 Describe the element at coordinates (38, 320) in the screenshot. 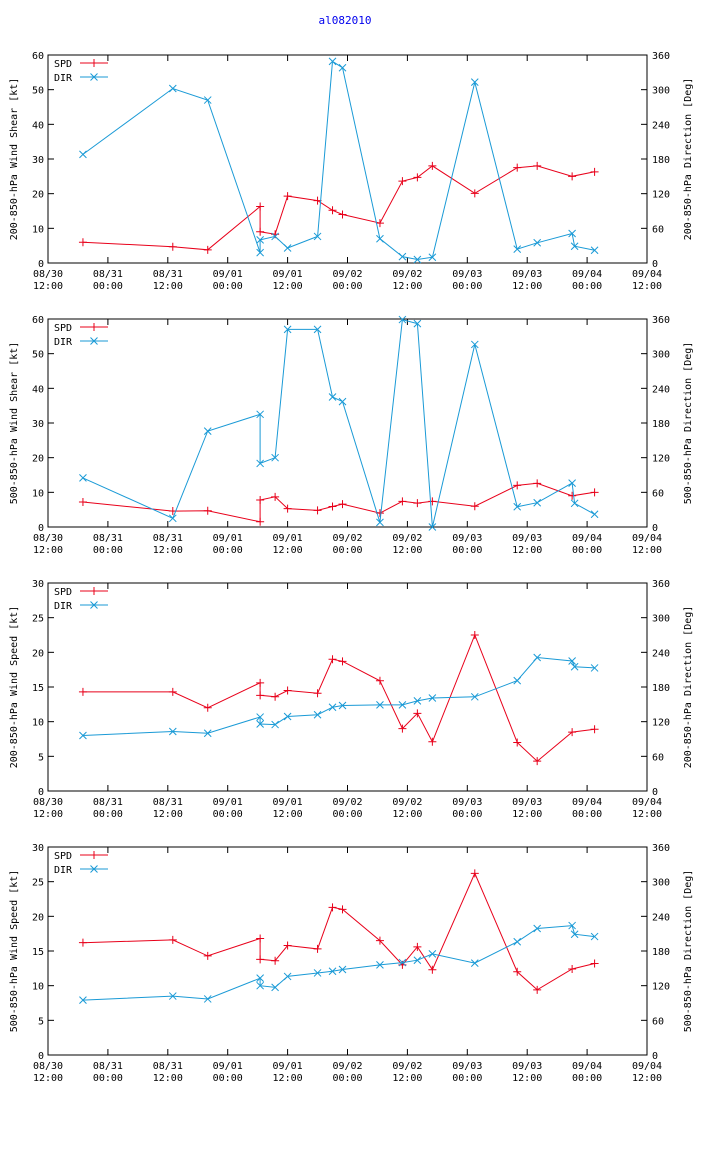

I see `y-tick-label: 60` at that location.